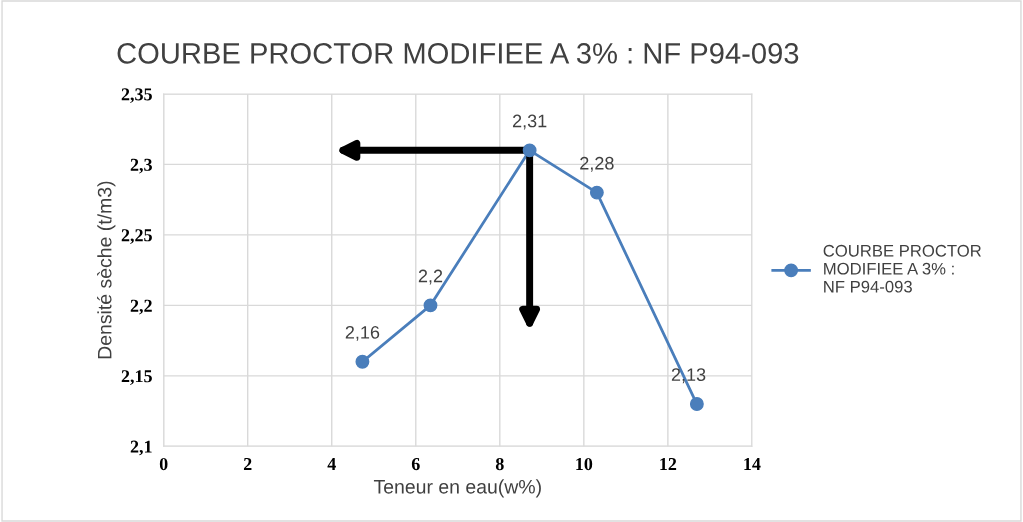  What do you see at coordinates (584, 464) in the screenshot?
I see `x-tick-label: 10` at bounding box center [584, 464].